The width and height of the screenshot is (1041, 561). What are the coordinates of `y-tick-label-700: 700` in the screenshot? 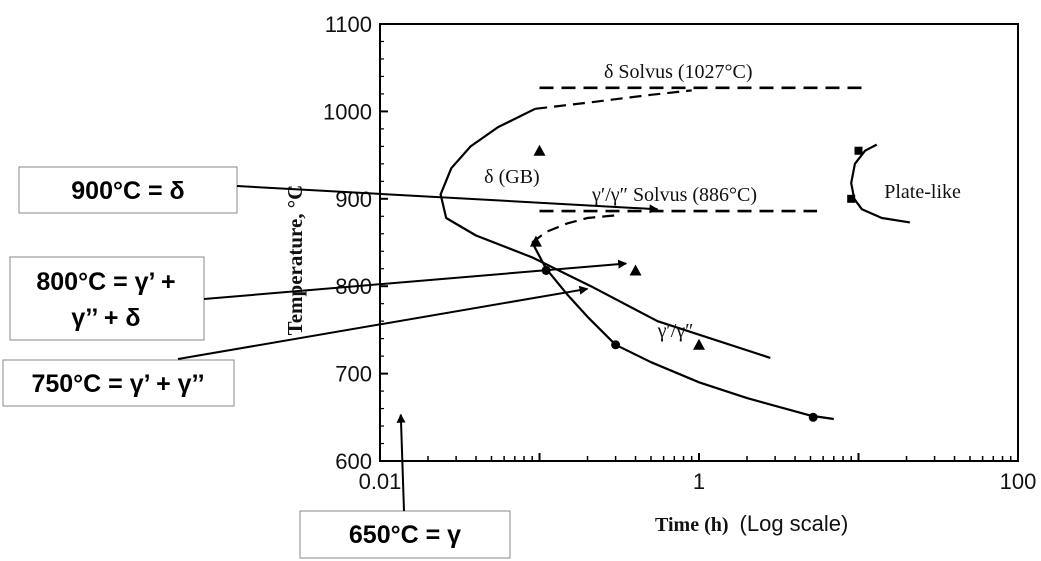 It's located at (353, 374).